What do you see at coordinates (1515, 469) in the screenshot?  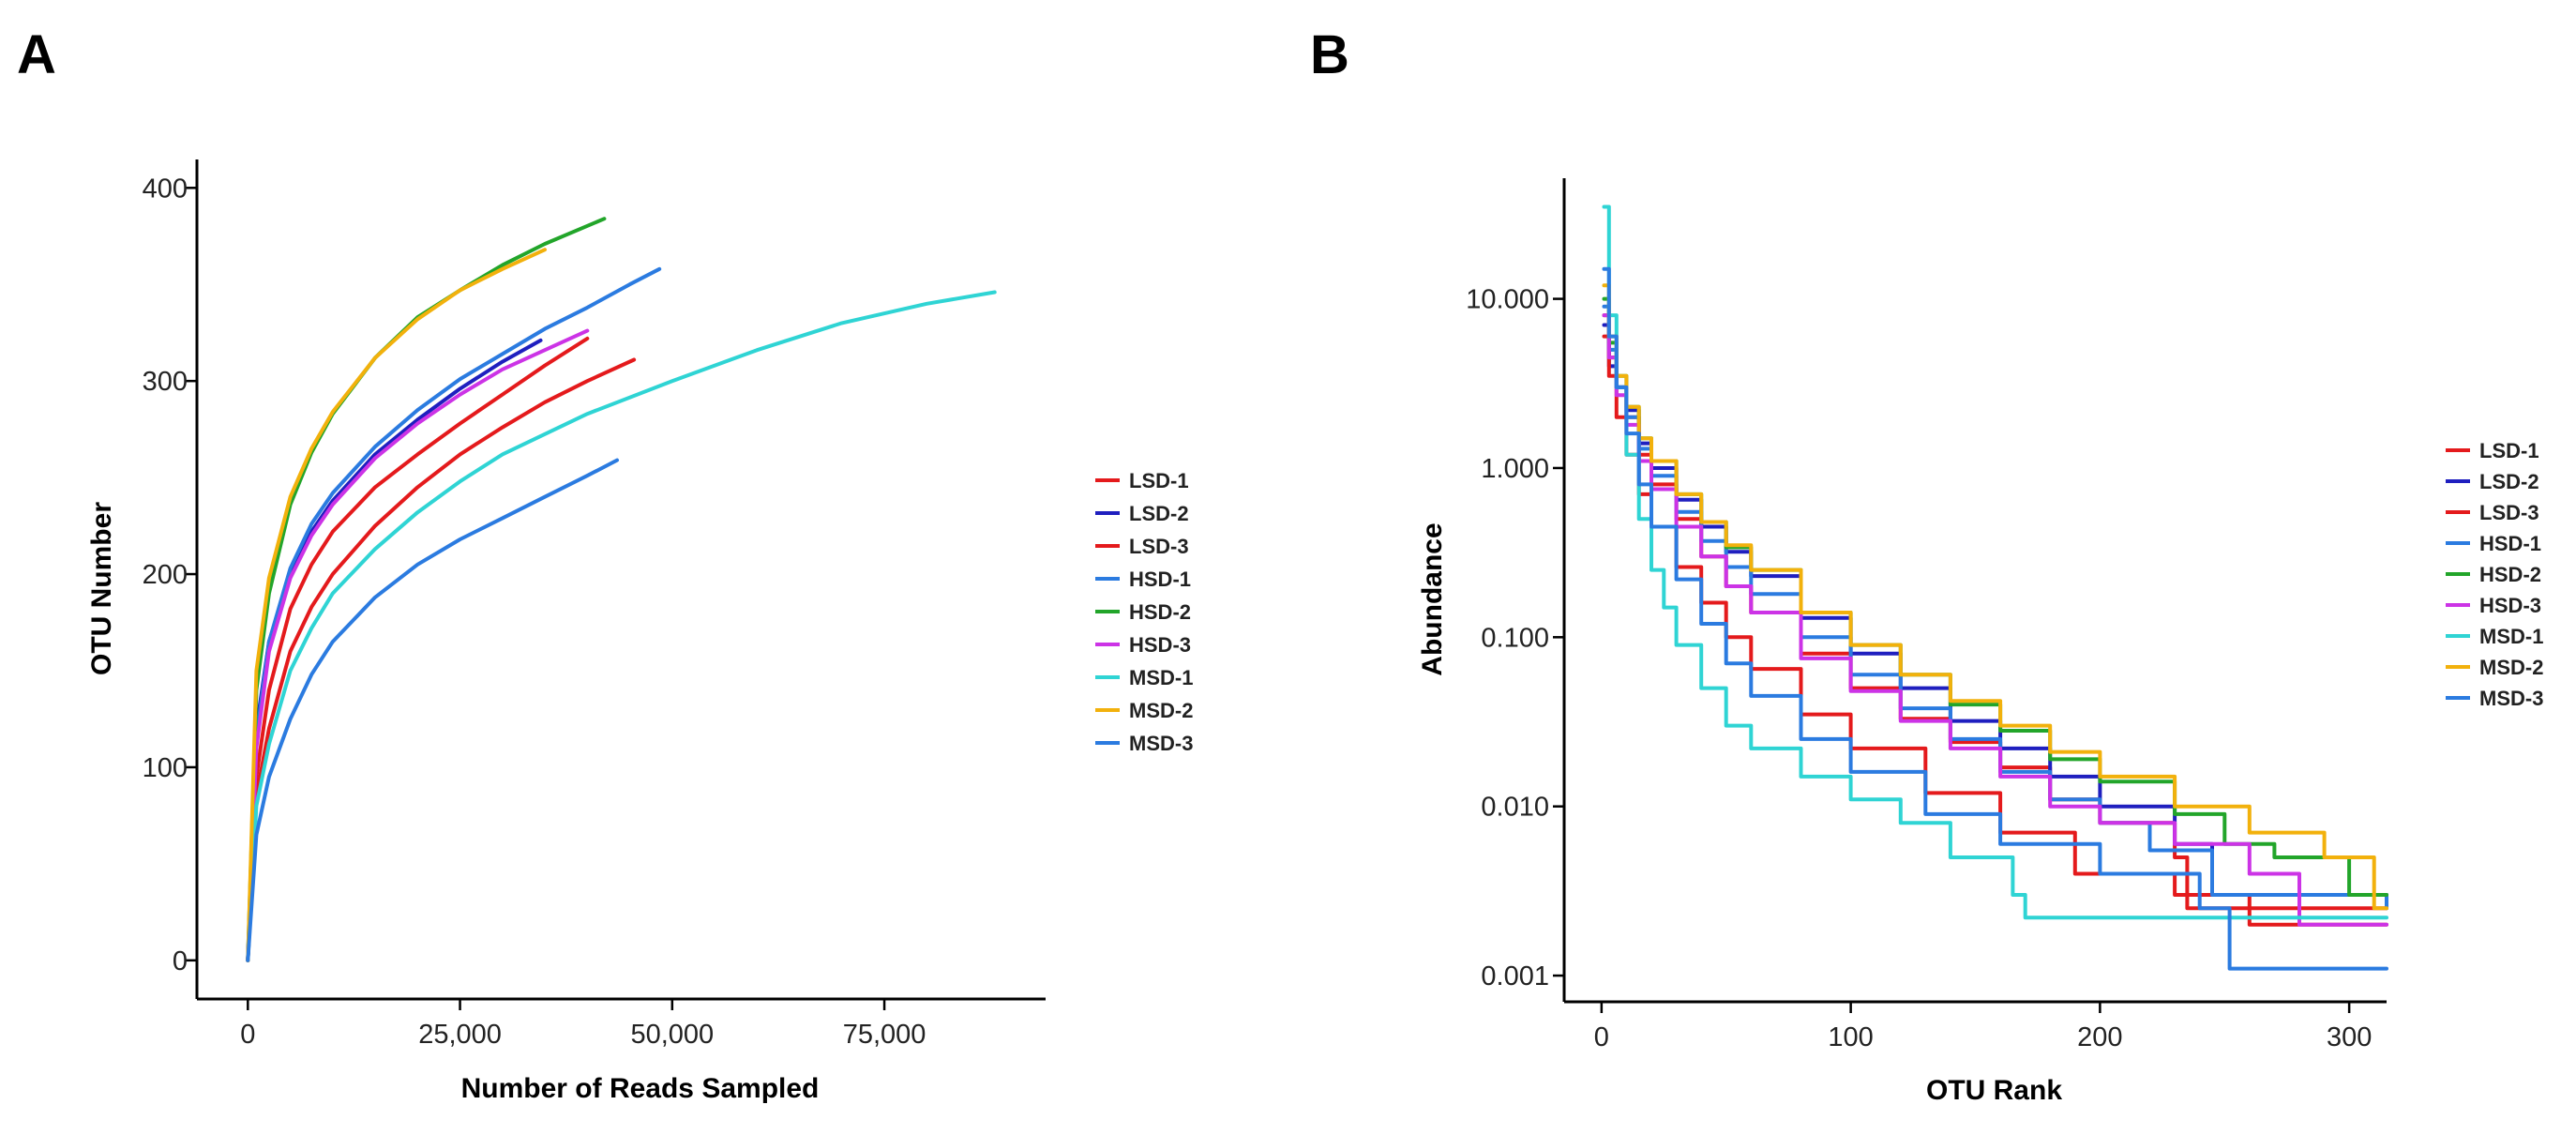 I see `y-tick-label-b: 1.000` at bounding box center [1515, 469].